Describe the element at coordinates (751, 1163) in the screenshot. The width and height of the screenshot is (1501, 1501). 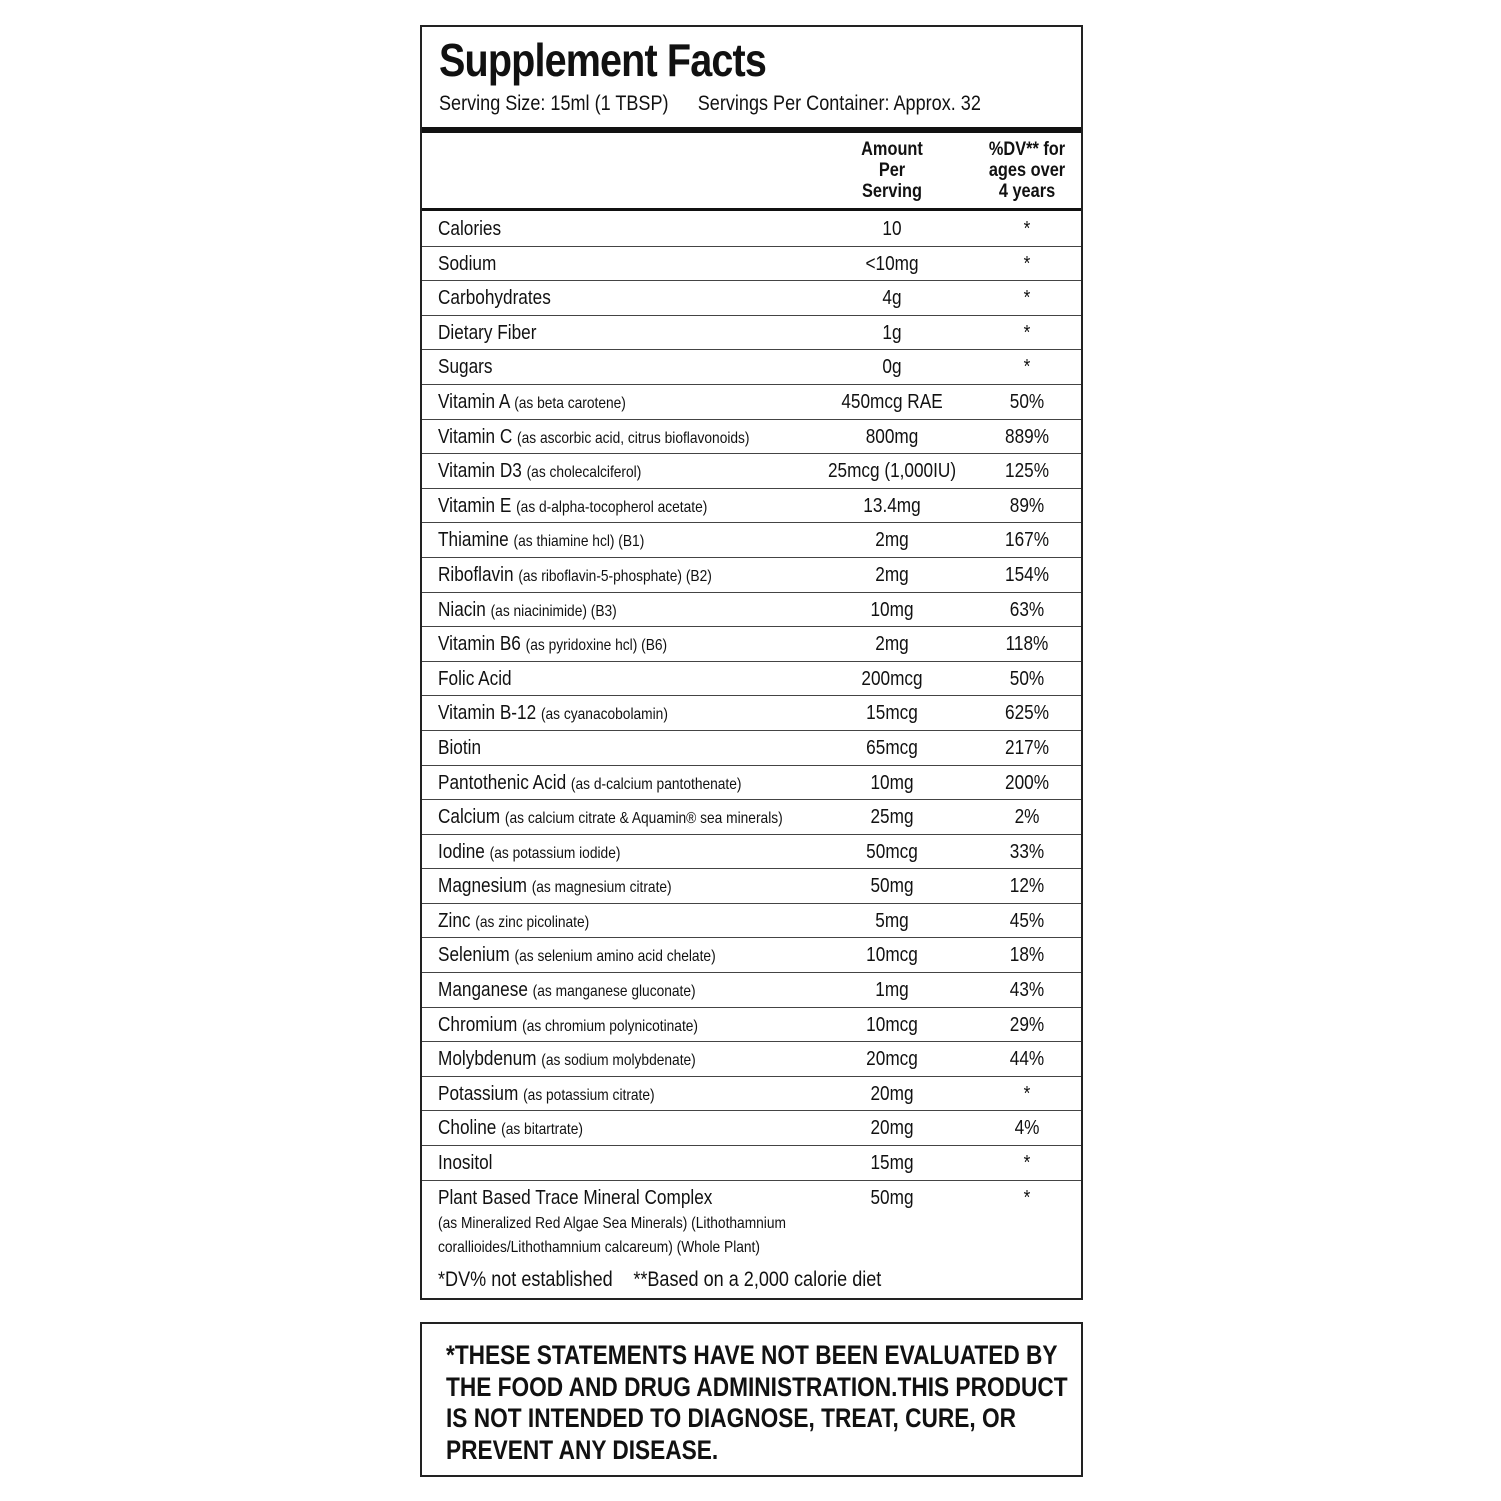
I see `table-row: Inositol 15mg *` at that location.